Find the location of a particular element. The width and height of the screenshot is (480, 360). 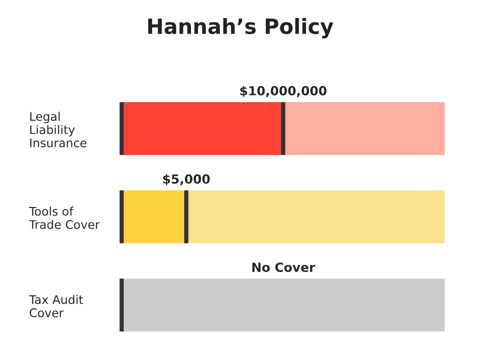

y-tick-label: Tax Audit Cover is located at coordinates (56, 306).